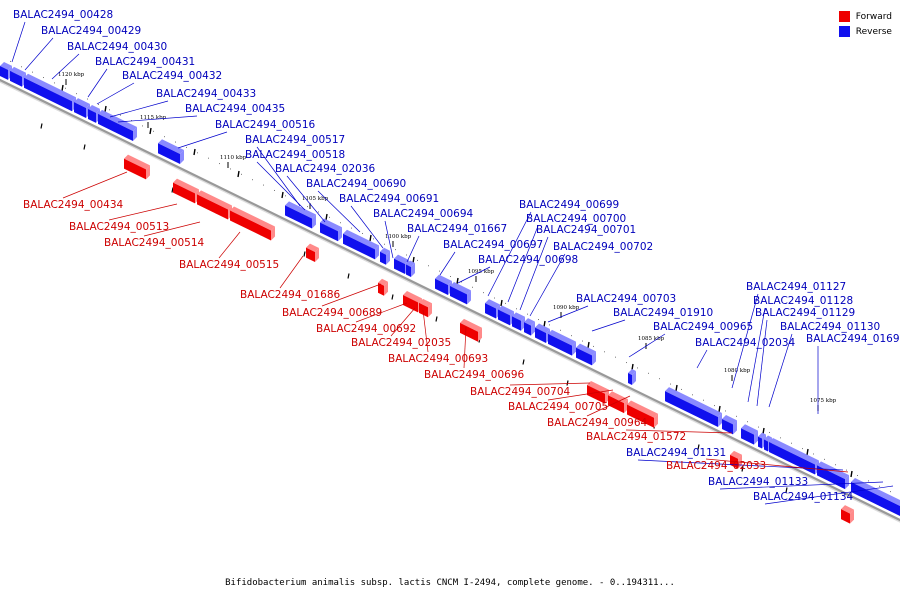 The image size is (900, 600). I want to click on reverse-gene-label: BALAC2494_01127, so click(796, 287).